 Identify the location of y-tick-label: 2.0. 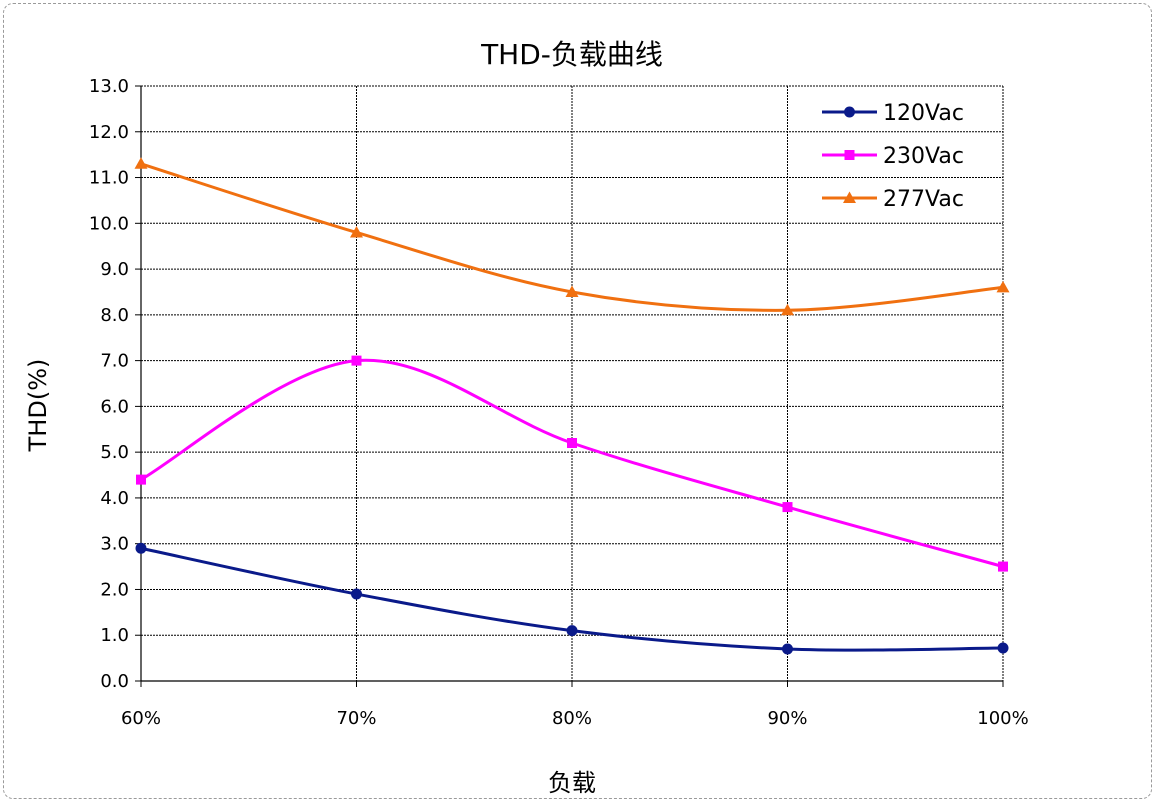
(114, 589).